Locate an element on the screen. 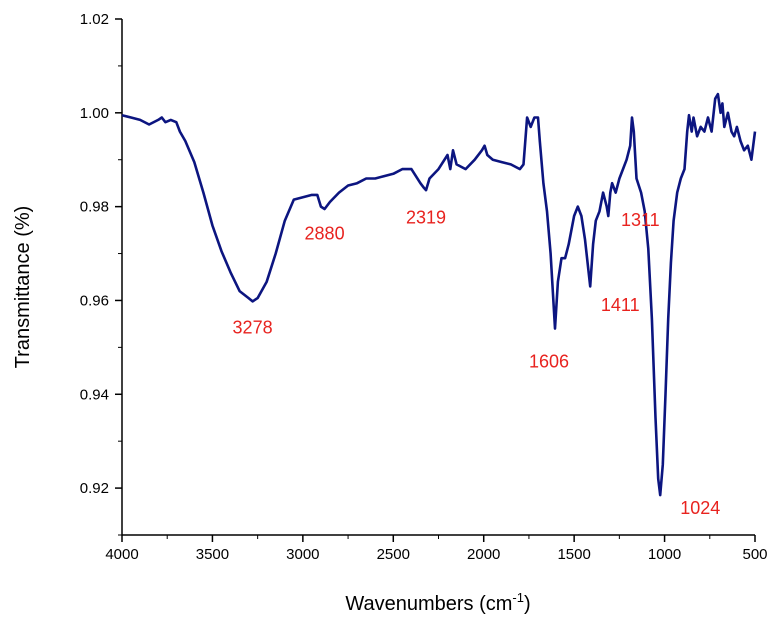 The width and height of the screenshot is (776, 622). peak-label-1606: 1606 is located at coordinates (549, 362).